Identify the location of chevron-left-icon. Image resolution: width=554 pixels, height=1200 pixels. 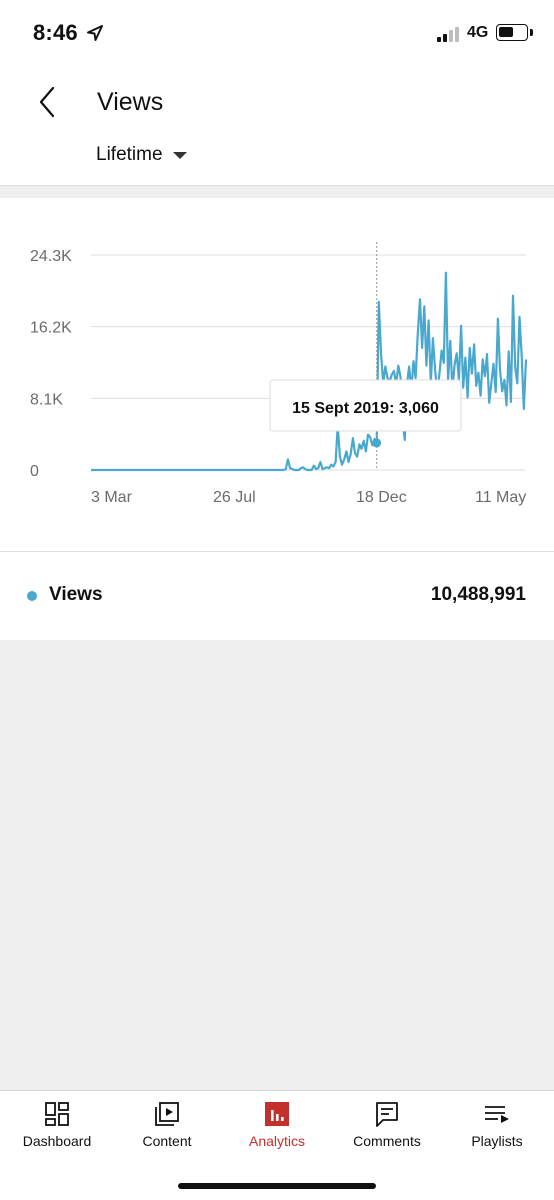
(47, 102).